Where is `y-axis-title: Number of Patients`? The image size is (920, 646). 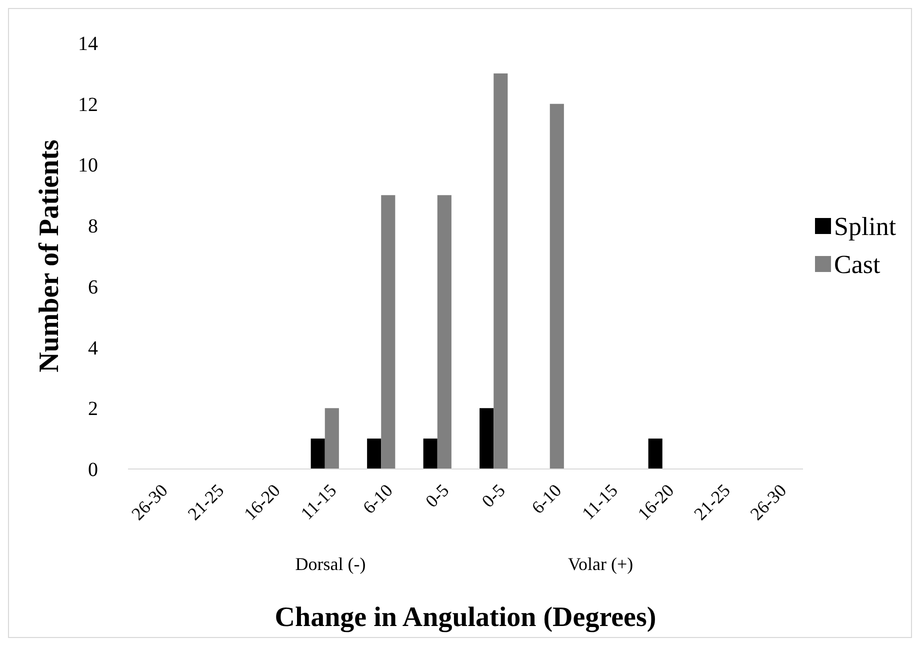 y-axis-title: Number of Patients is located at coordinates (49, 256).